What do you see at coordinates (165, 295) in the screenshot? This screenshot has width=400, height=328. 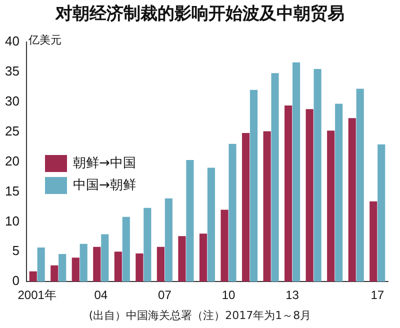 I see `x-tick-label: 07` at bounding box center [165, 295].